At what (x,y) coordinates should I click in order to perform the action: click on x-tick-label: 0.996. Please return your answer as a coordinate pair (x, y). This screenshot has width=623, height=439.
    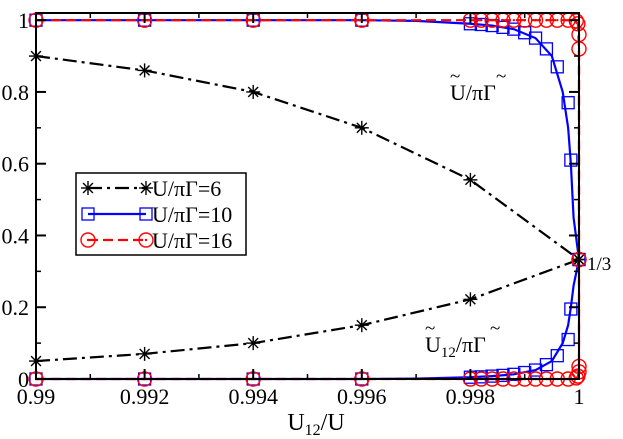
    Looking at the image, I should click on (362, 396).